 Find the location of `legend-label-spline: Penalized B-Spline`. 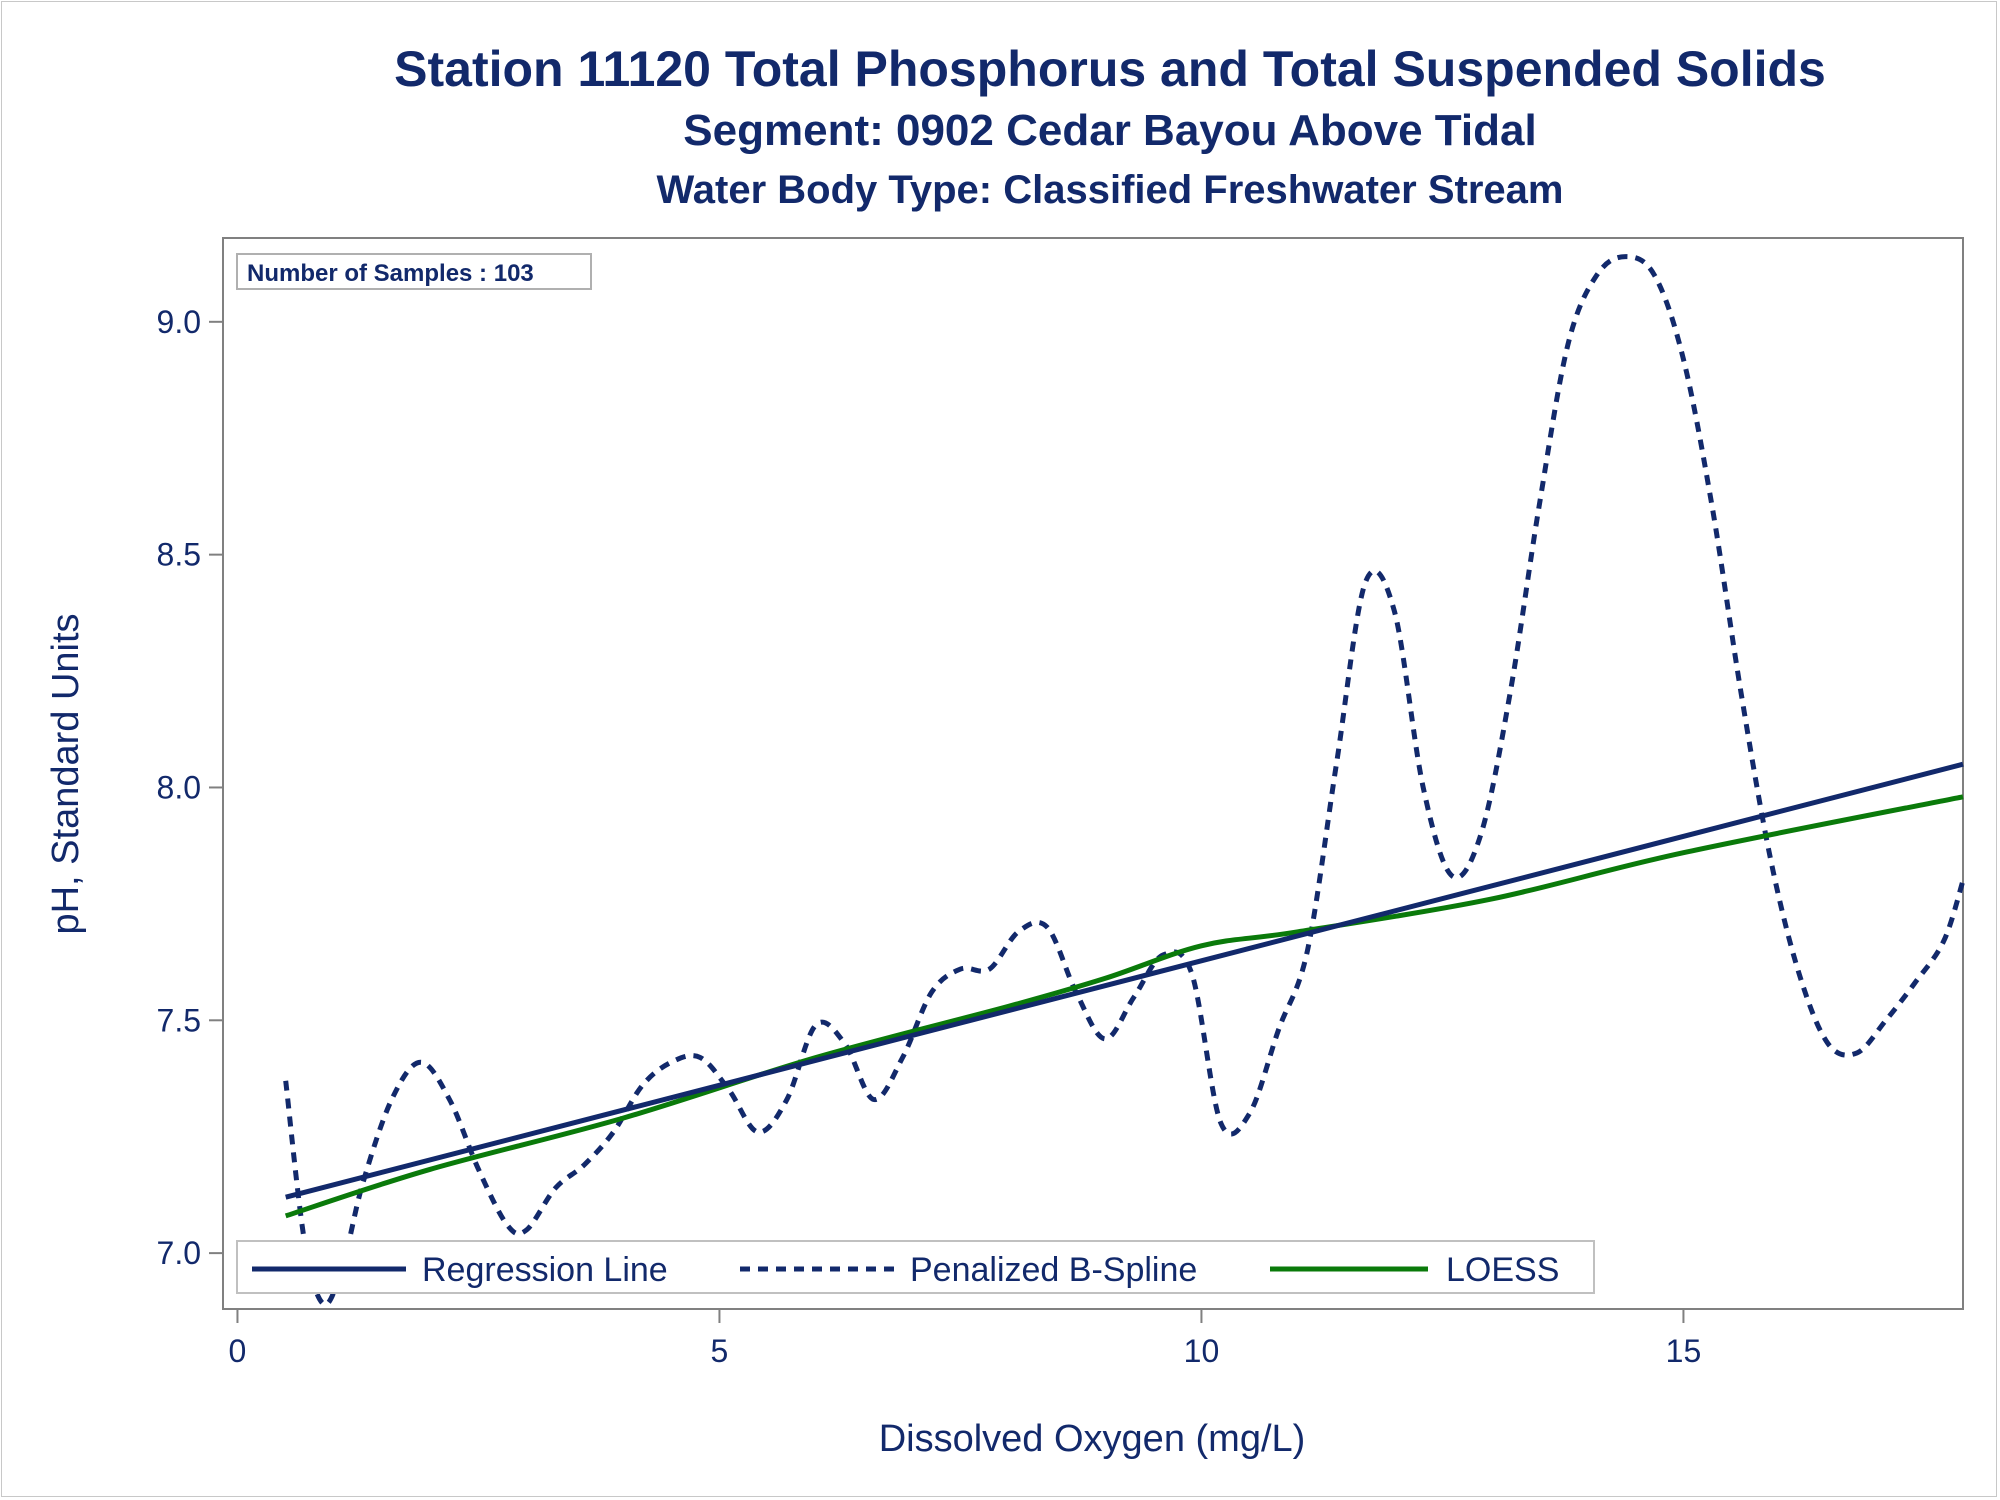

legend-label-spline: Penalized B-Spline is located at coordinates (1053, 1270).